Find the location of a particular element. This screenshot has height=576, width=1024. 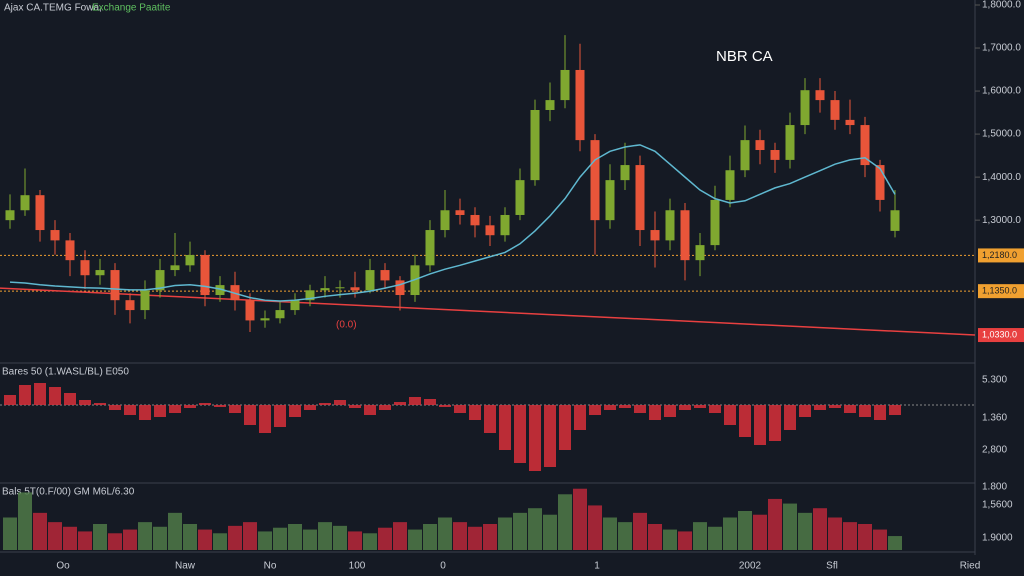

trend-box is located at coordinates (1001, 335).